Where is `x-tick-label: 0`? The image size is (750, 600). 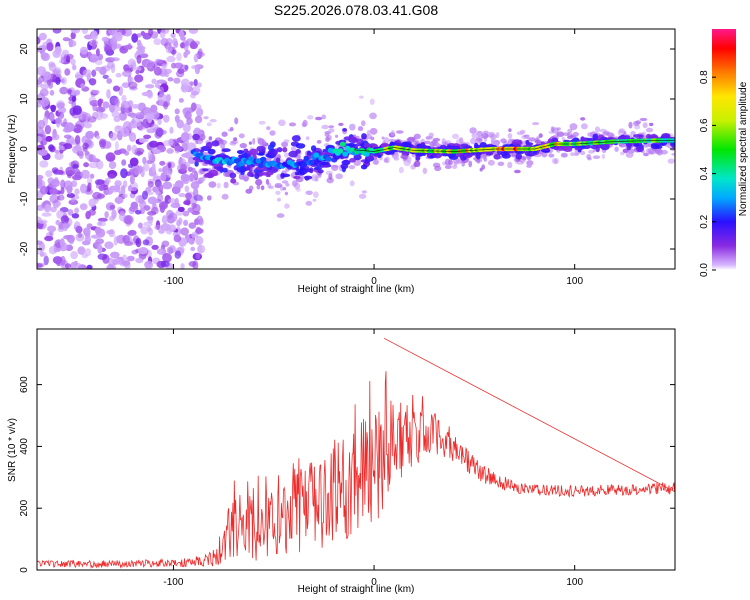 x-tick-label: 0 is located at coordinates (374, 281).